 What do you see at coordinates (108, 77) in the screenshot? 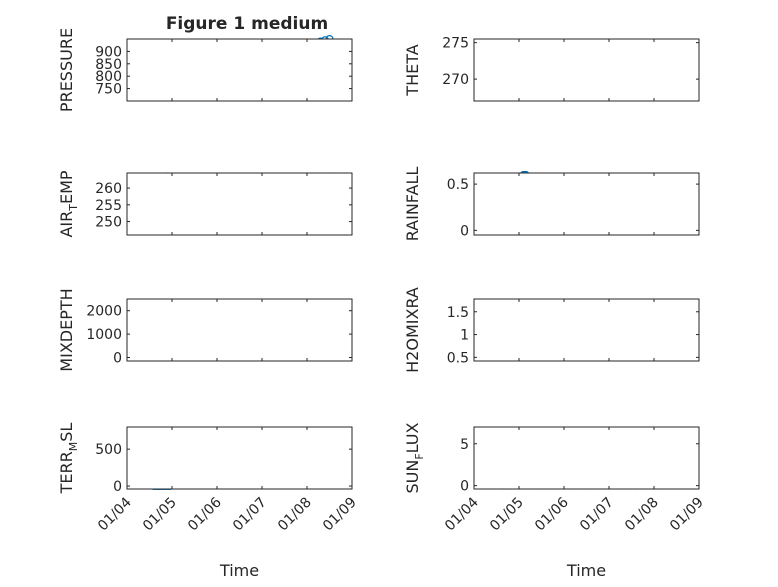
I see `y-tick-label: 800` at bounding box center [108, 77].